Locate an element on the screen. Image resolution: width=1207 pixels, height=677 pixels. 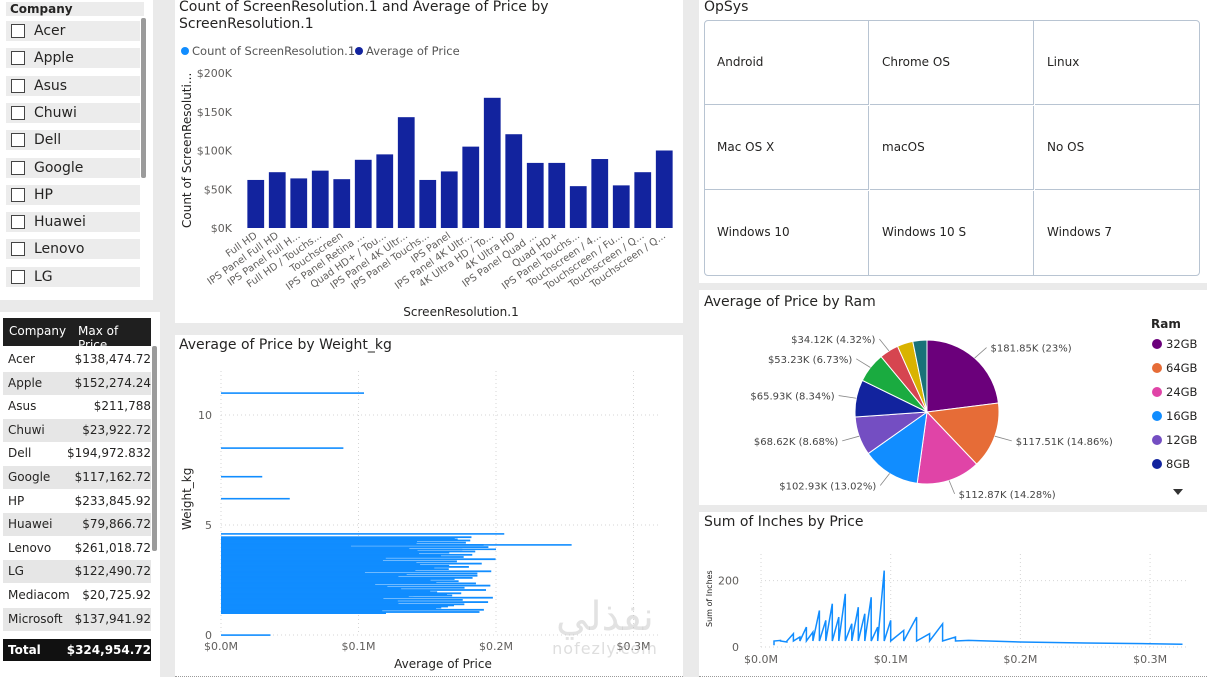
slicer-item: Chuwi is located at coordinates (73, 112).